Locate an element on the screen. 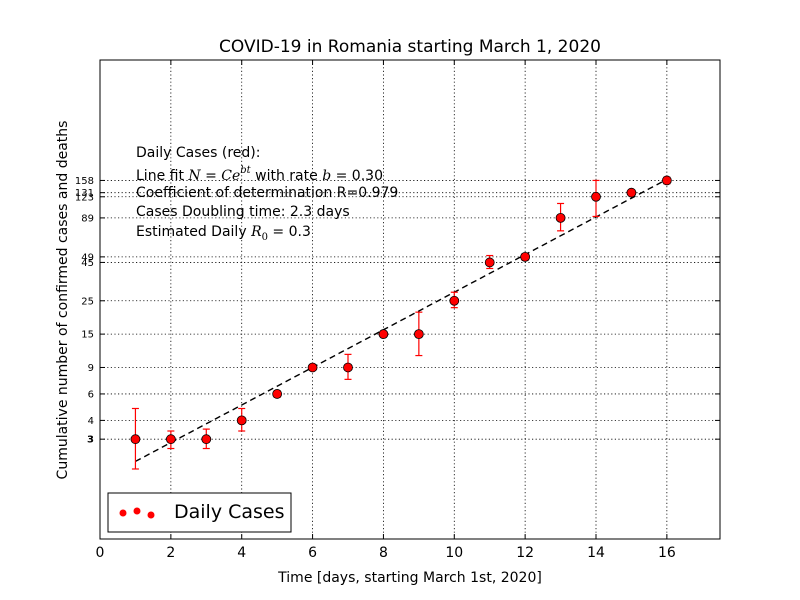  x-tick-label: 8 is located at coordinates (383, 553).